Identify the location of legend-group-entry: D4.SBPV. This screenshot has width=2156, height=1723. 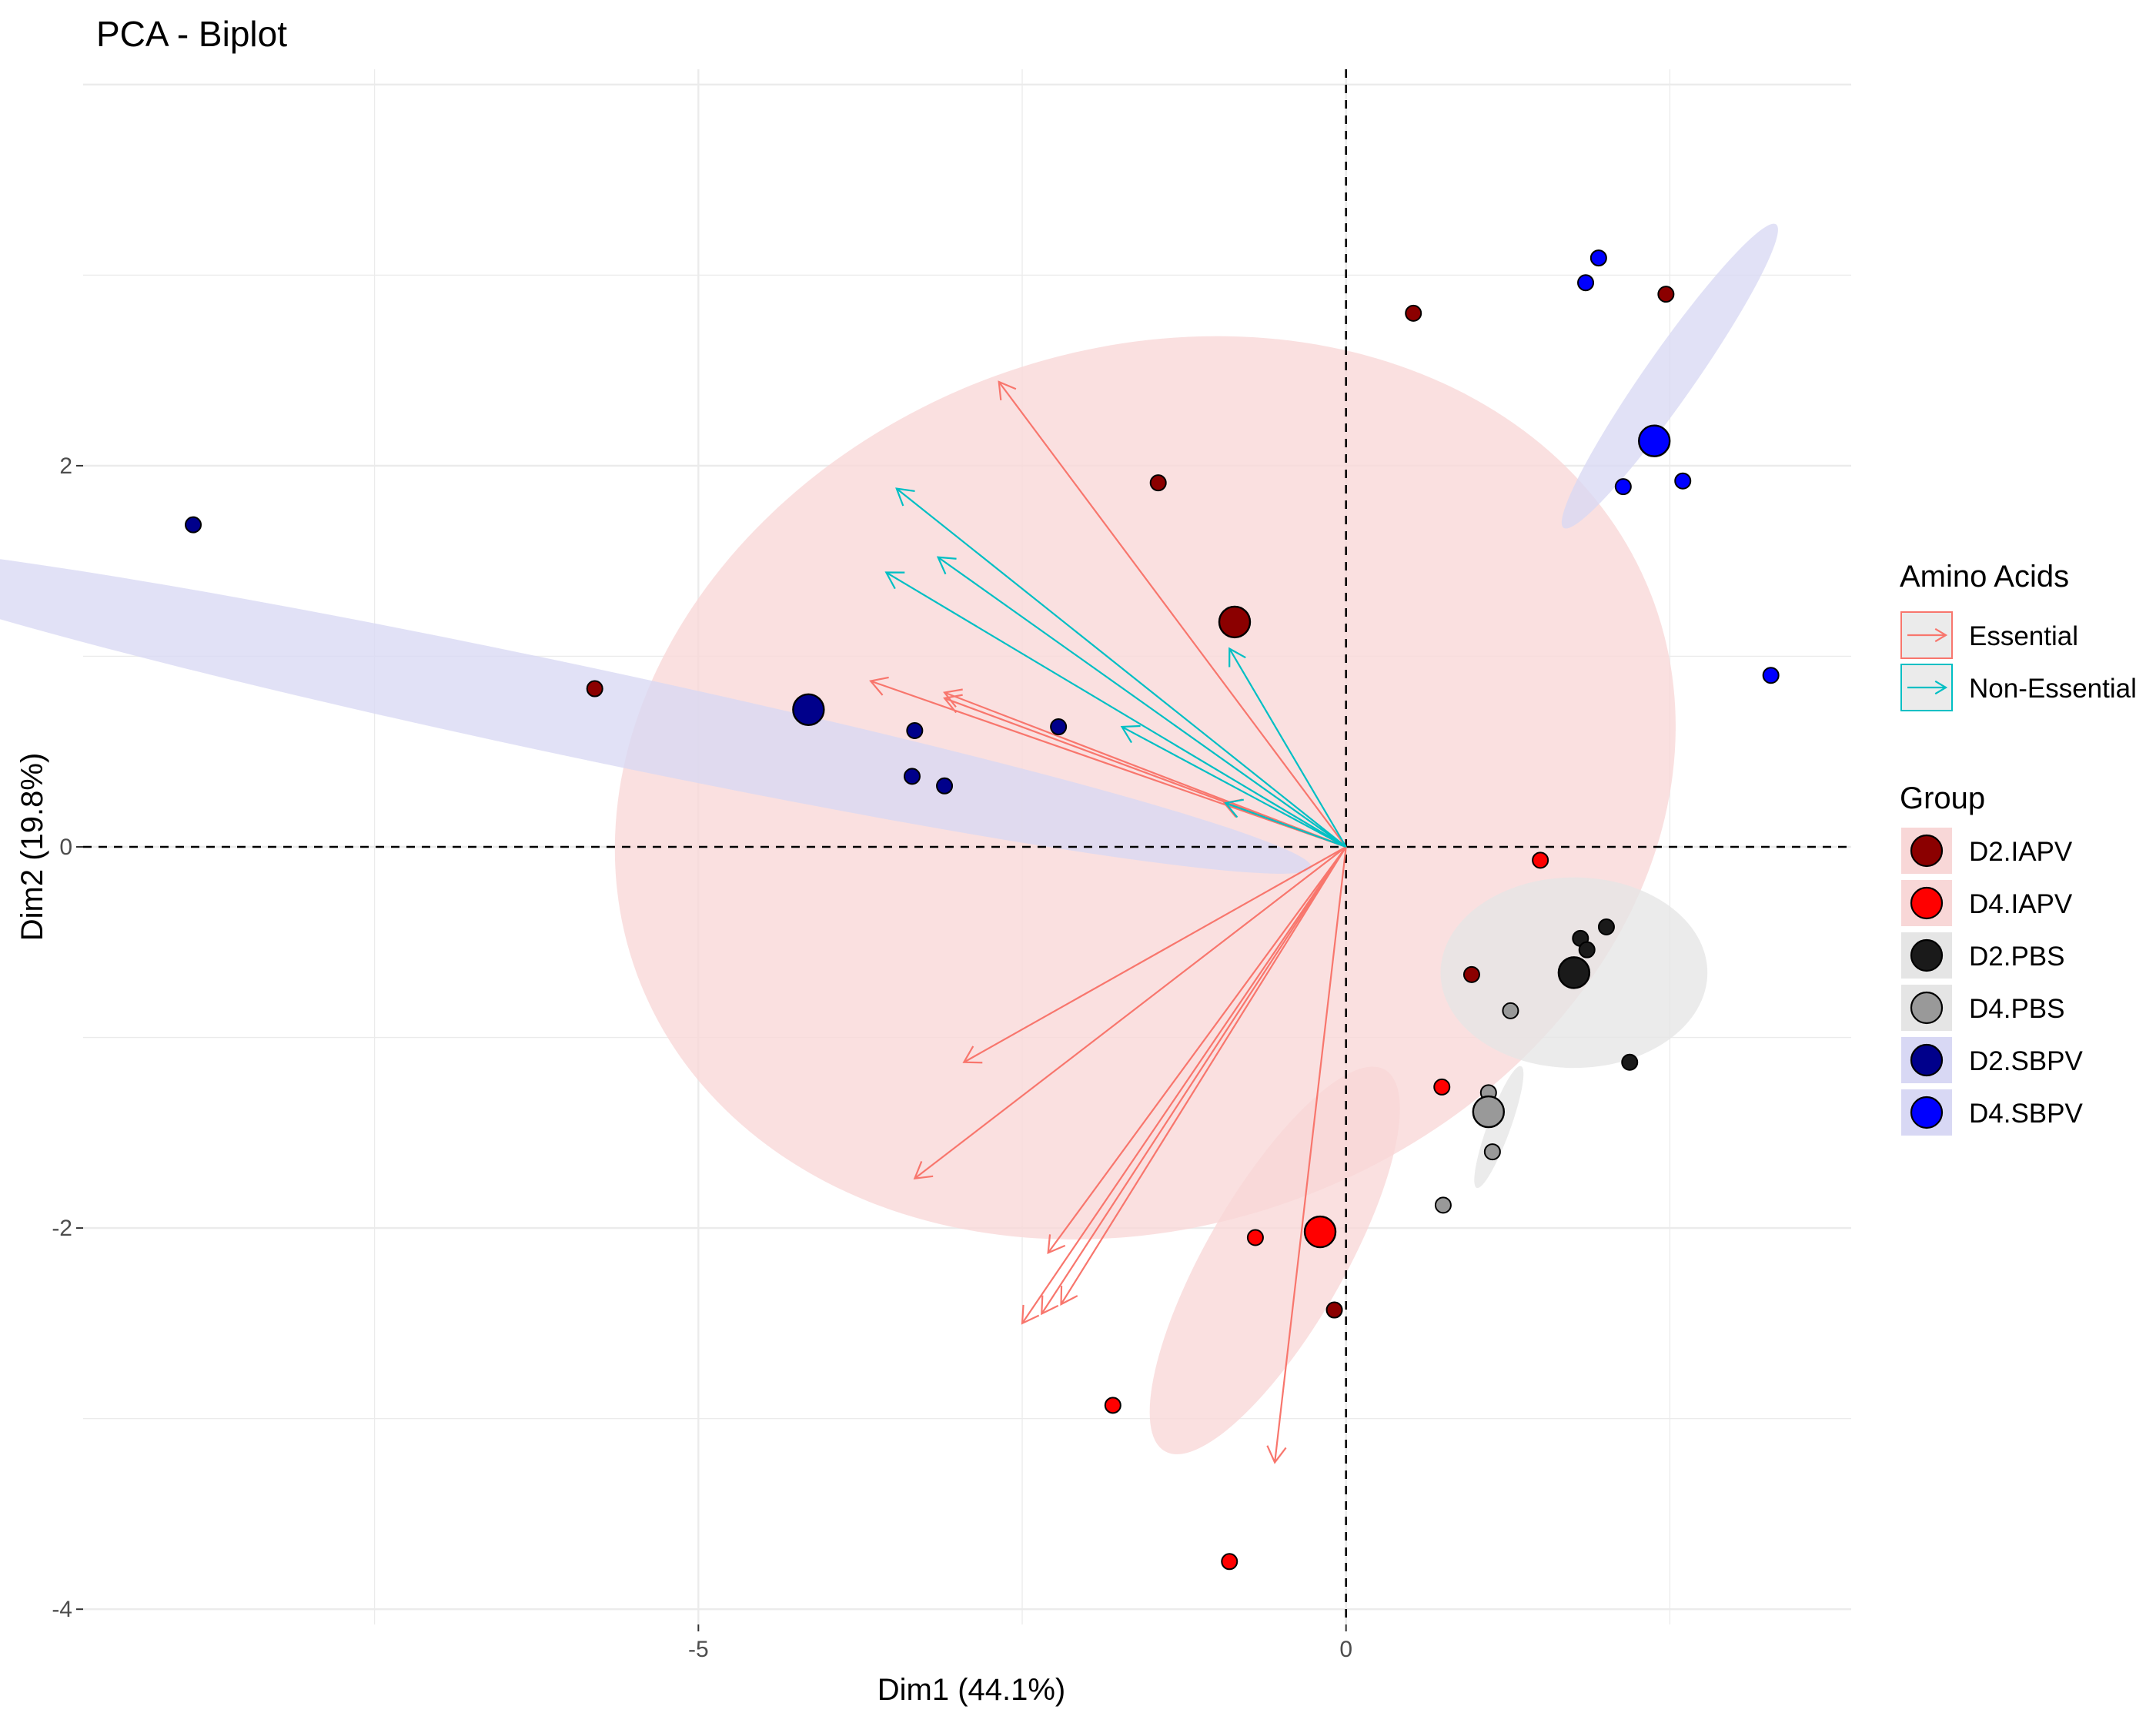
(1992, 1112).